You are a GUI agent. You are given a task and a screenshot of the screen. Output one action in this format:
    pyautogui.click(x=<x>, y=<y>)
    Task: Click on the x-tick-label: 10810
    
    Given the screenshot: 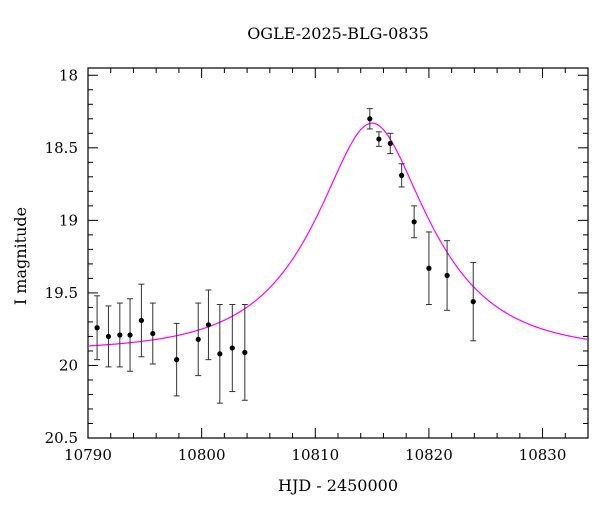 What is the action you would take?
    pyautogui.click(x=315, y=455)
    